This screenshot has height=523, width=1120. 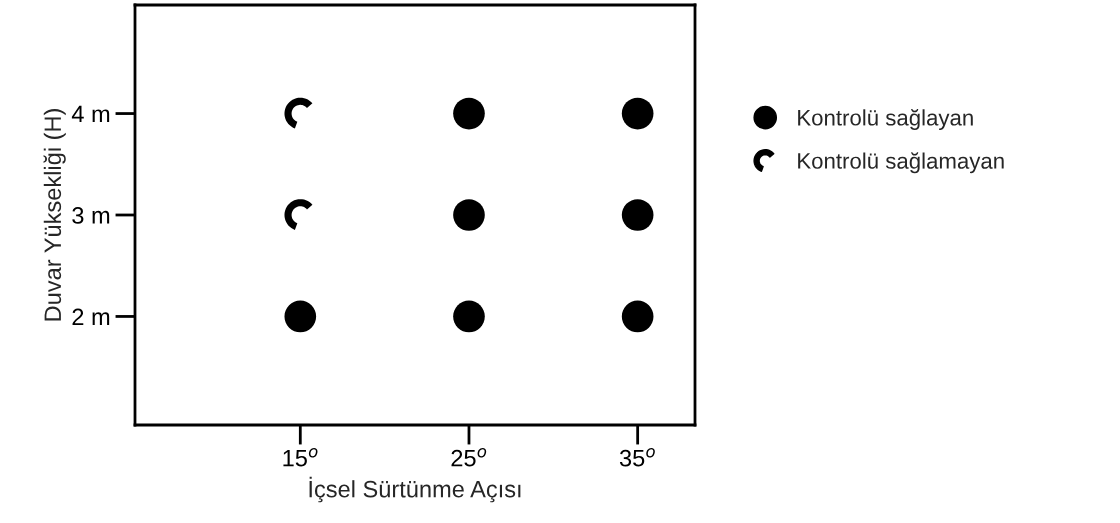 What do you see at coordinates (54, 215) in the screenshot?
I see `y-axis-title: Duvar Yüksekliği (H)` at bounding box center [54, 215].